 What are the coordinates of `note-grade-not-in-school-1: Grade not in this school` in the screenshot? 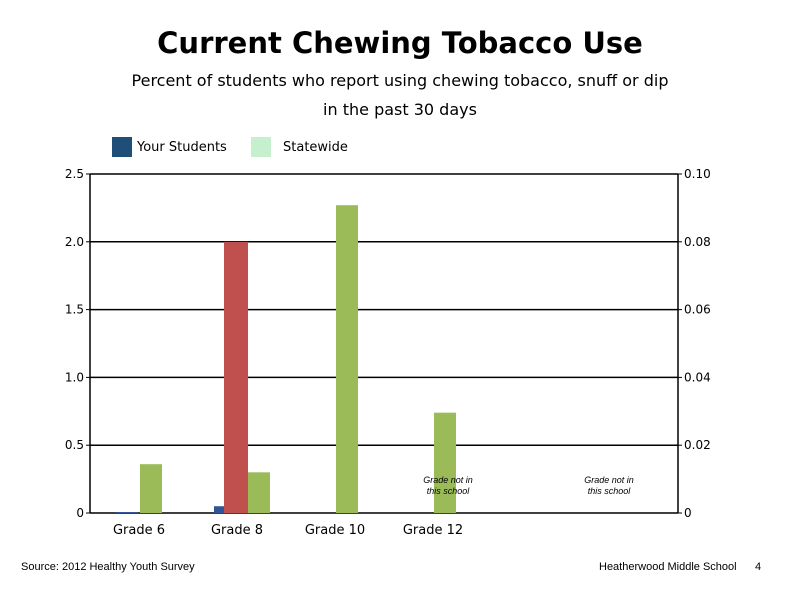 It's located at (448, 486).